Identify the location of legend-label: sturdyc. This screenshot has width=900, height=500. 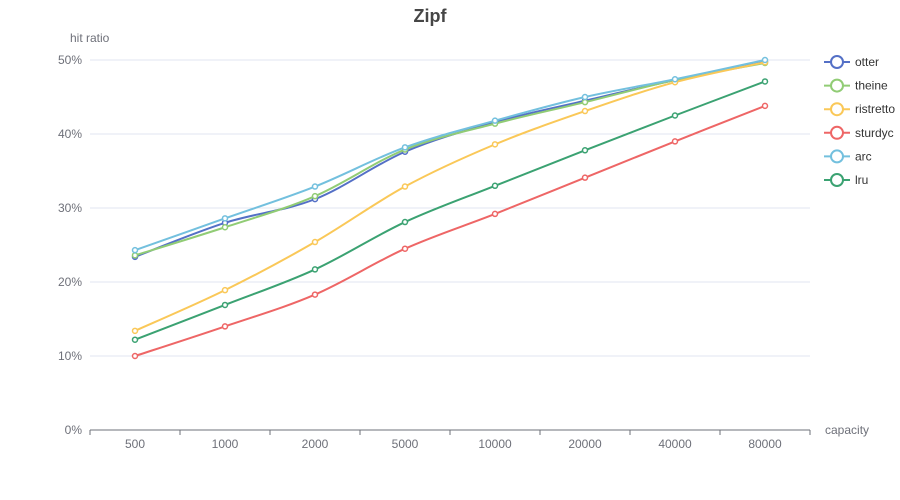
(874, 133).